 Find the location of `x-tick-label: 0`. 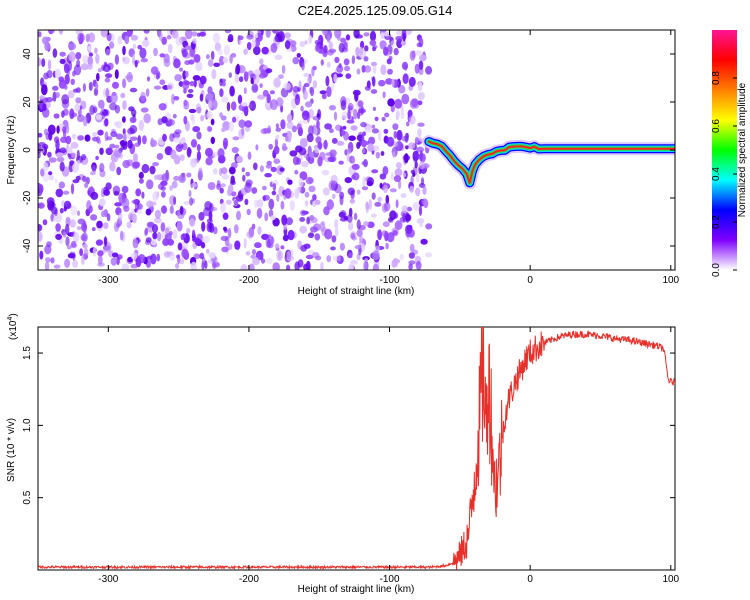

x-tick-label: 0 is located at coordinates (530, 579).